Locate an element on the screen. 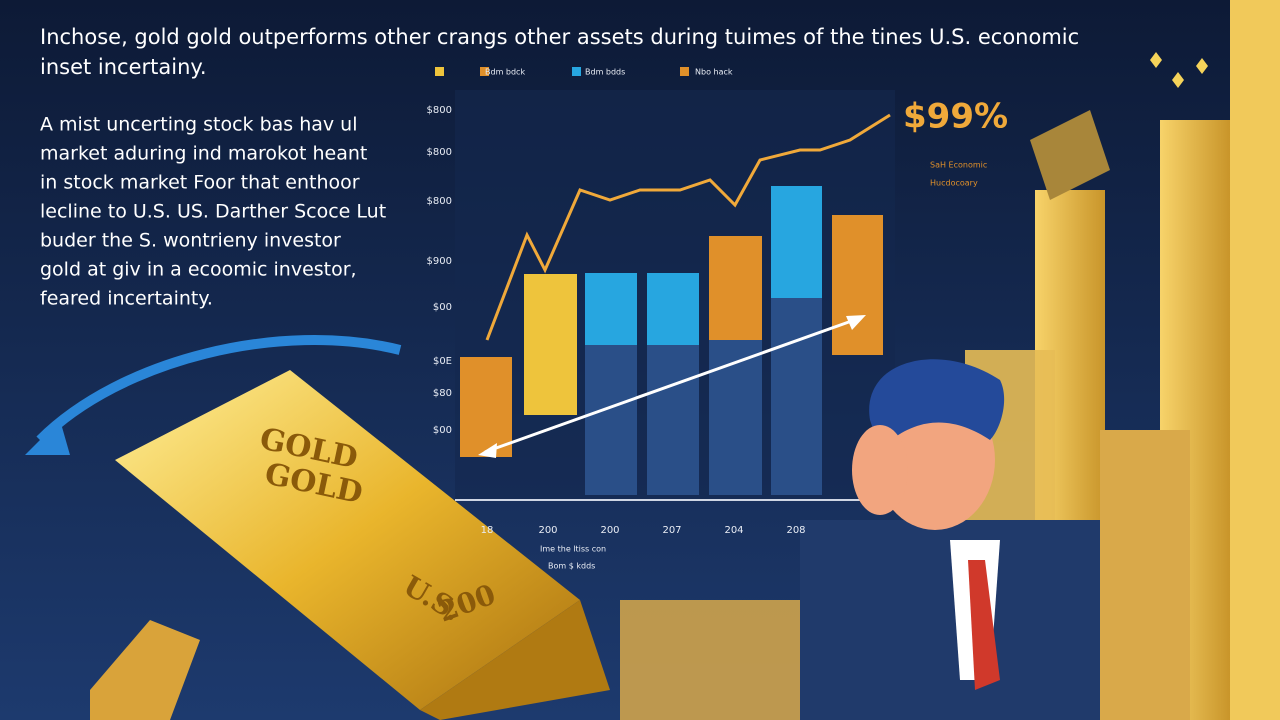 This screenshot has width=1280, height=720. legend-label: Bdm bdds is located at coordinates (605, 72).